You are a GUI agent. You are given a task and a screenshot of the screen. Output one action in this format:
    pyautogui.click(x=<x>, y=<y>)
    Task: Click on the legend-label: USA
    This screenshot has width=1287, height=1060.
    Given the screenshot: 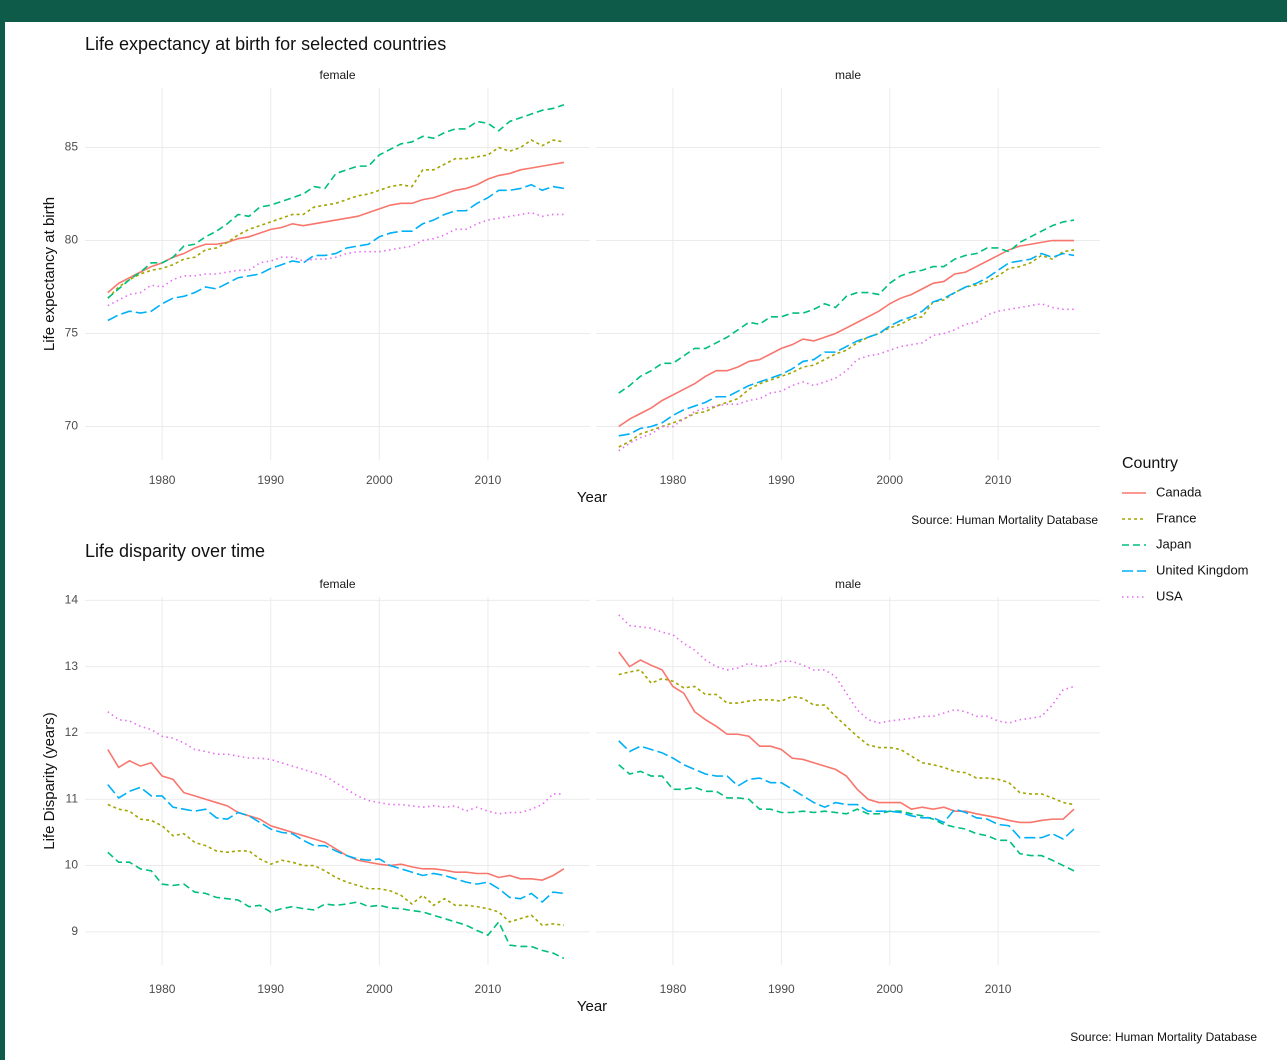 What is the action you would take?
    pyautogui.click(x=1169, y=595)
    